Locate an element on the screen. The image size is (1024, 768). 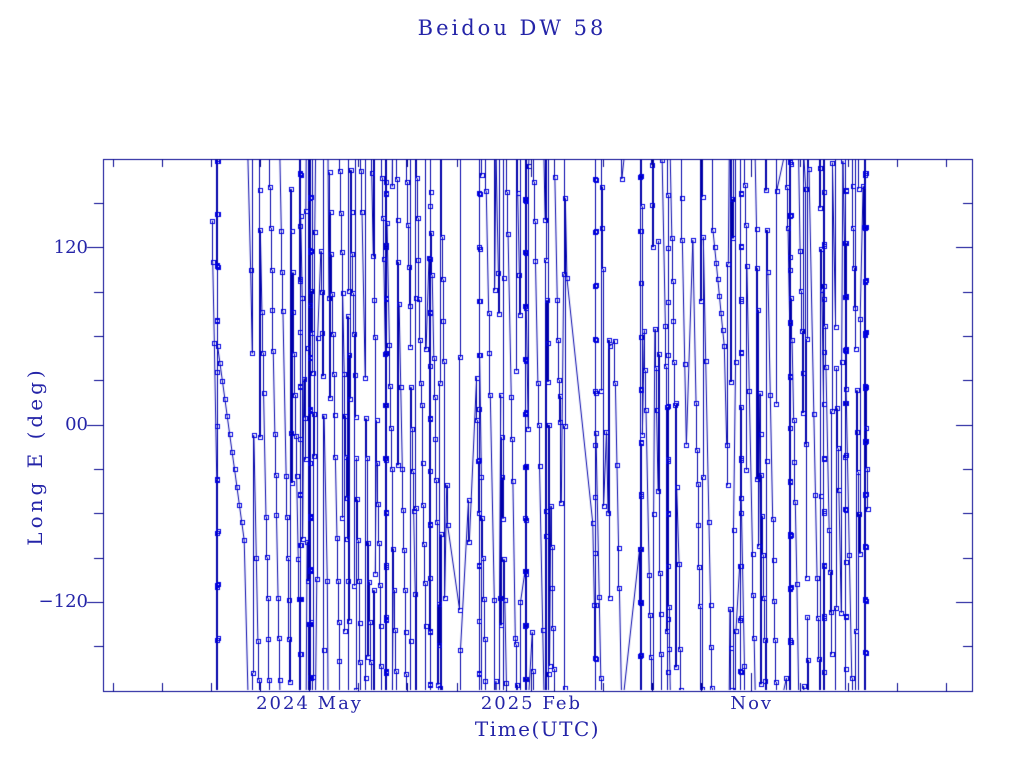
y-axis-title: Long E (deg) is located at coordinates (35, 456).